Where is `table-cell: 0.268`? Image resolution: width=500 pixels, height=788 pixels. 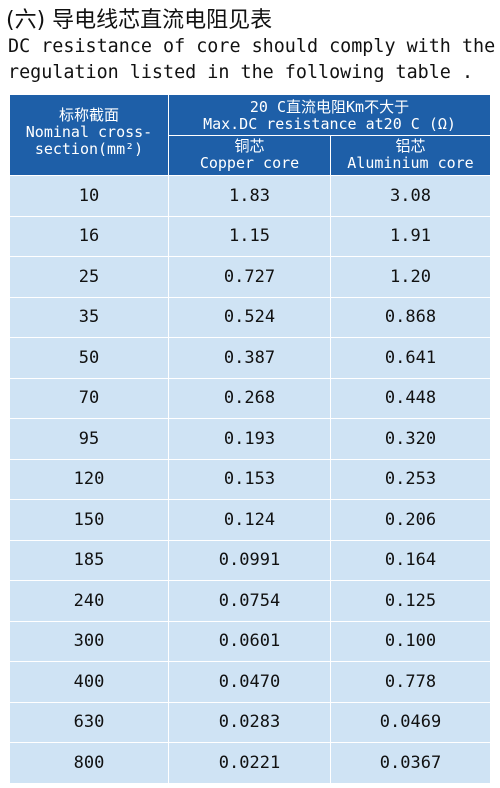 table-cell: 0.268 is located at coordinates (249, 398).